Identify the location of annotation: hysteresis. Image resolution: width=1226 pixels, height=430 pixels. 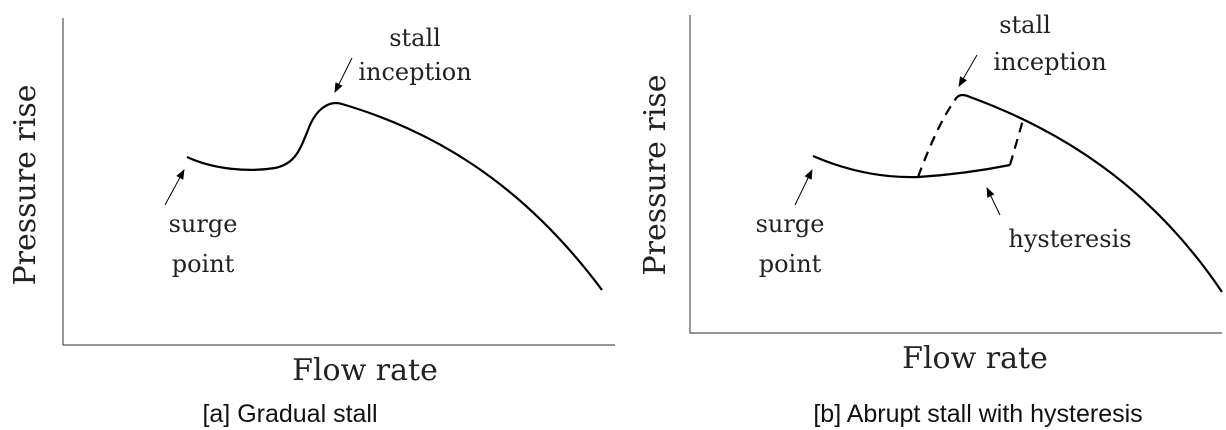
(1069, 239).